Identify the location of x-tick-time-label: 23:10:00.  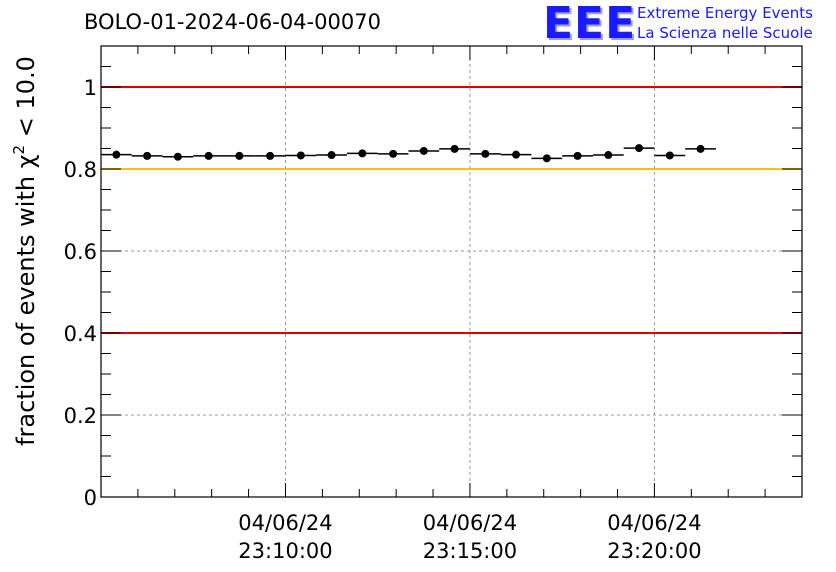
(285, 551).